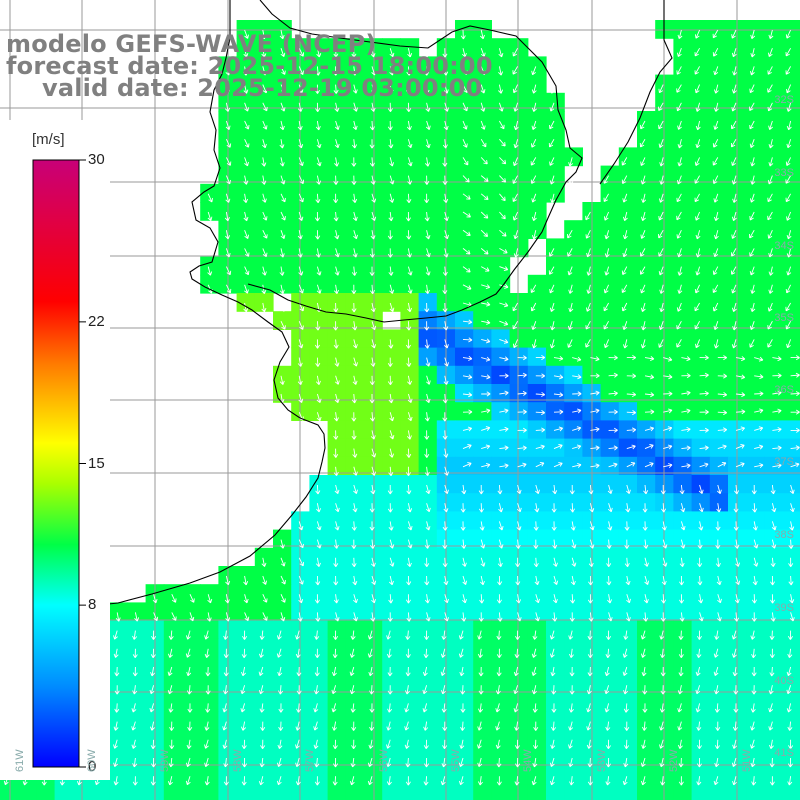  What do you see at coordinates (784, 246) in the screenshot?
I see `latitude-label: 34S` at bounding box center [784, 246].